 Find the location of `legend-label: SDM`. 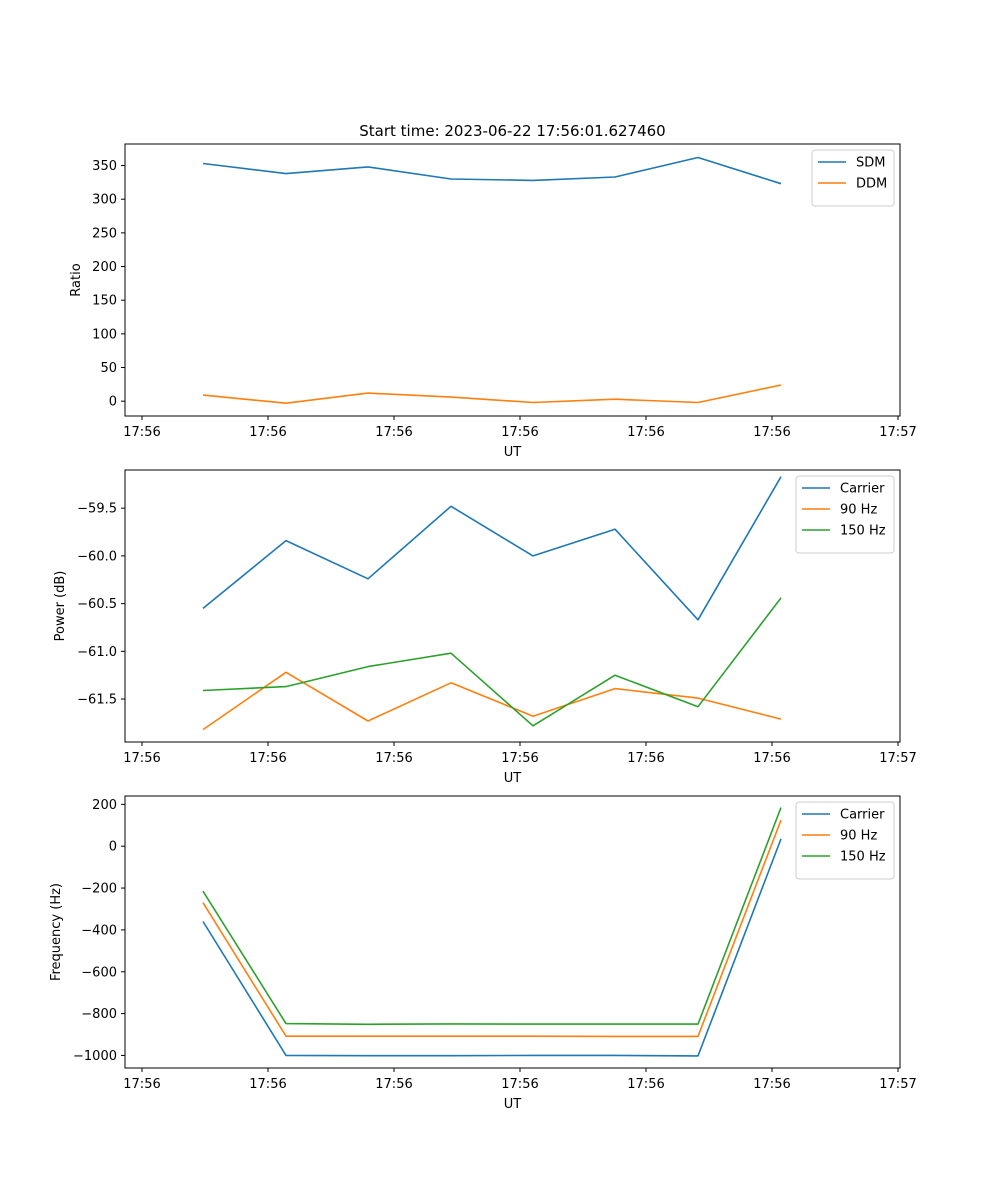

legend-label: SDM is located at coordinates (870, 163).